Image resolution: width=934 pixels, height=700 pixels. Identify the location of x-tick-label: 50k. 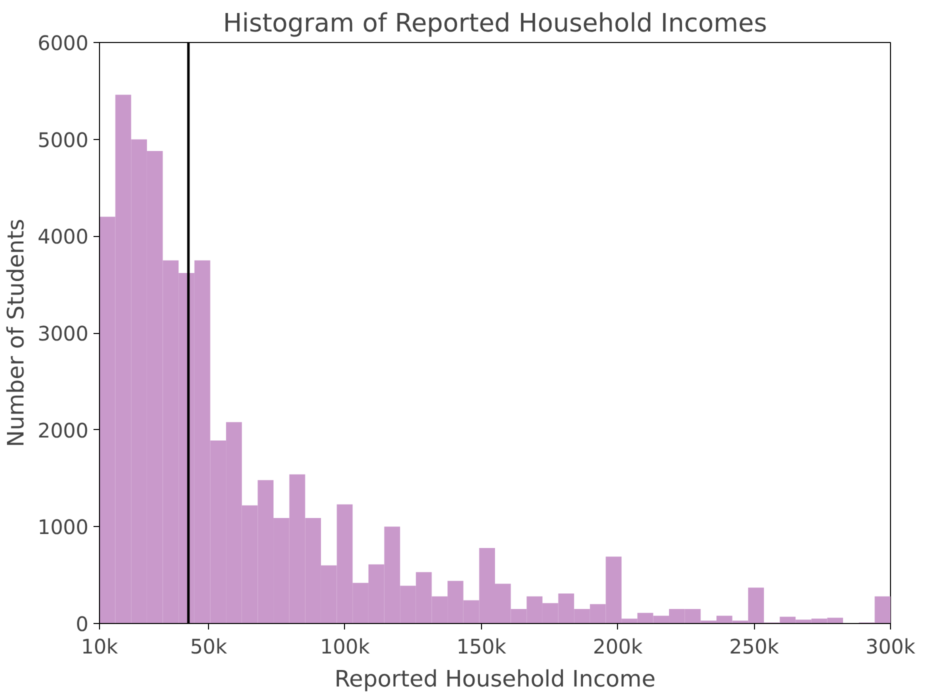
(209, 646).